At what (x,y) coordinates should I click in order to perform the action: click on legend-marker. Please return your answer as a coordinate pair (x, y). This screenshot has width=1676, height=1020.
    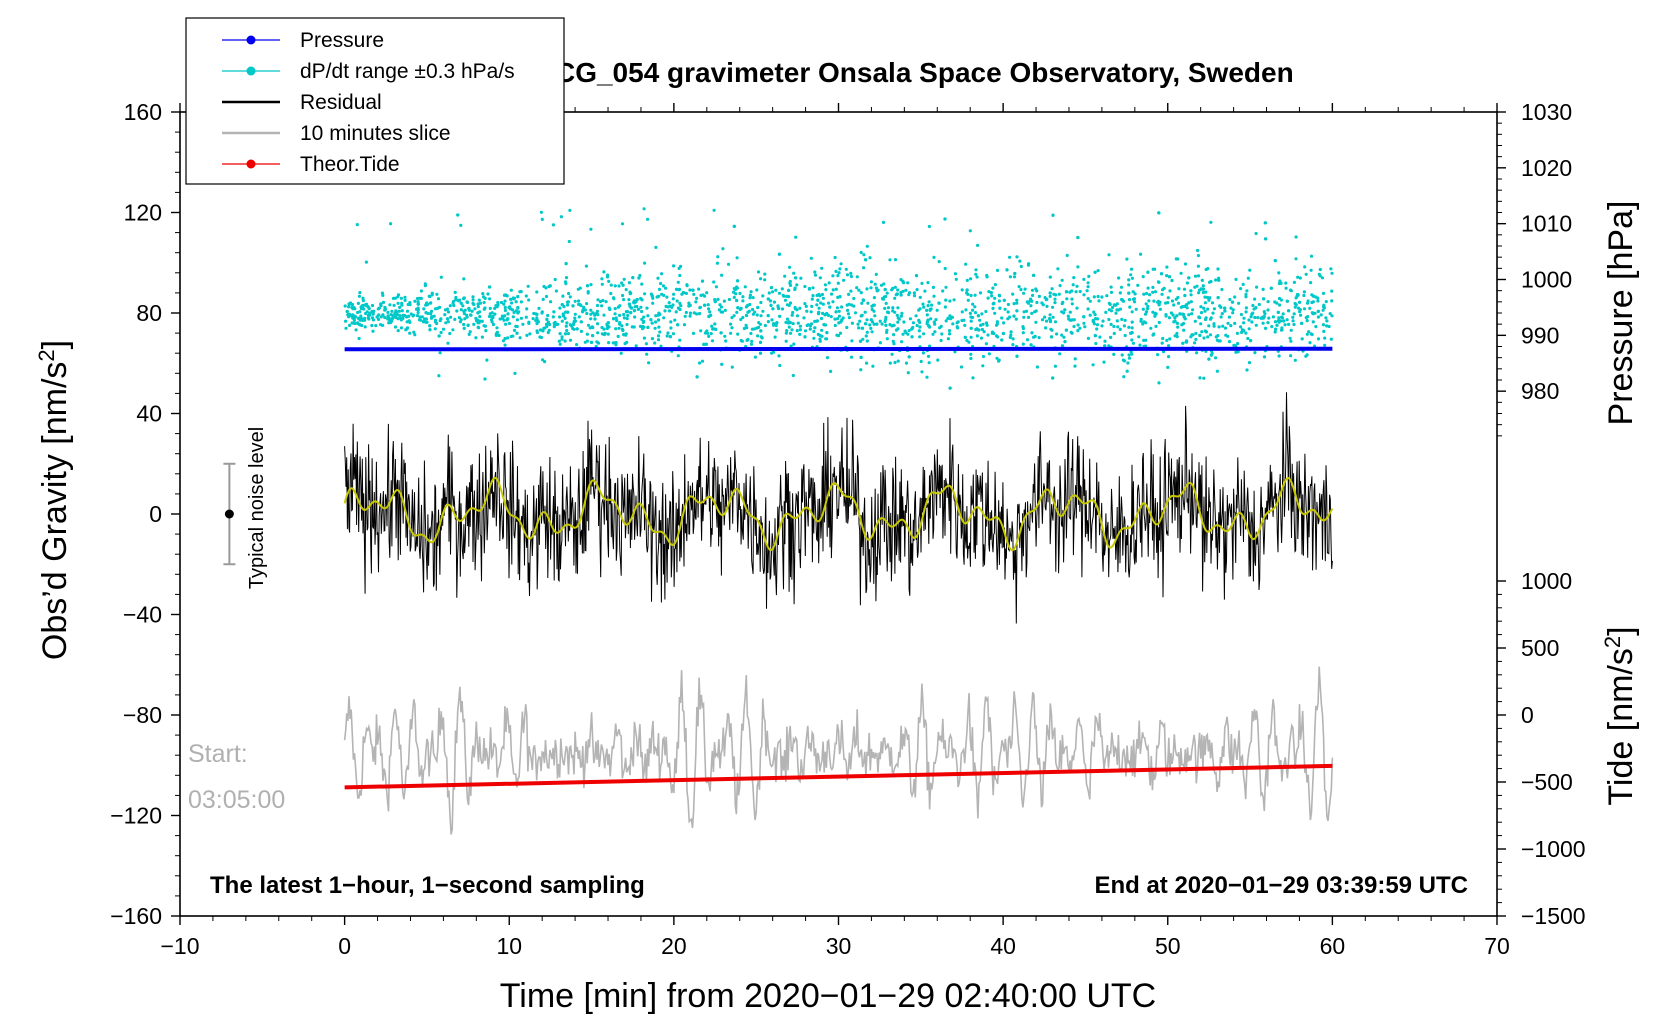
    Looking at the image, I should click on (251, 71).